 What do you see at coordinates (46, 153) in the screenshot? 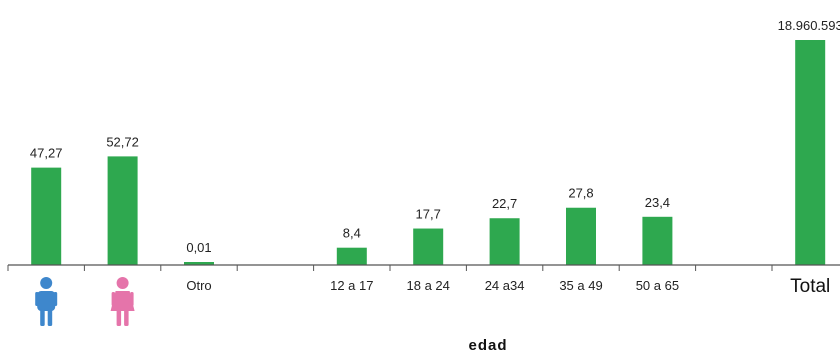
I see `data-label: 47,27` at bounding box center [46, 153].